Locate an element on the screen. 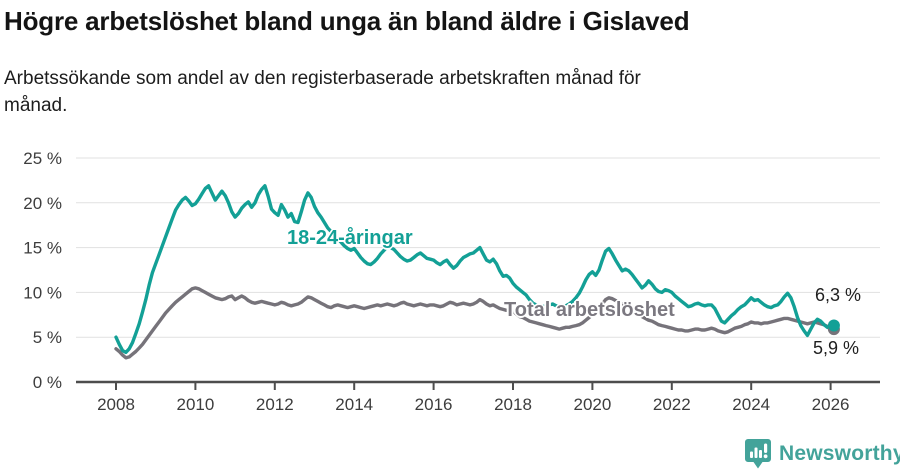 This screenshot has width=900, height=474. y-axis-label-20: 20 % is located at coordinates (42, 203).